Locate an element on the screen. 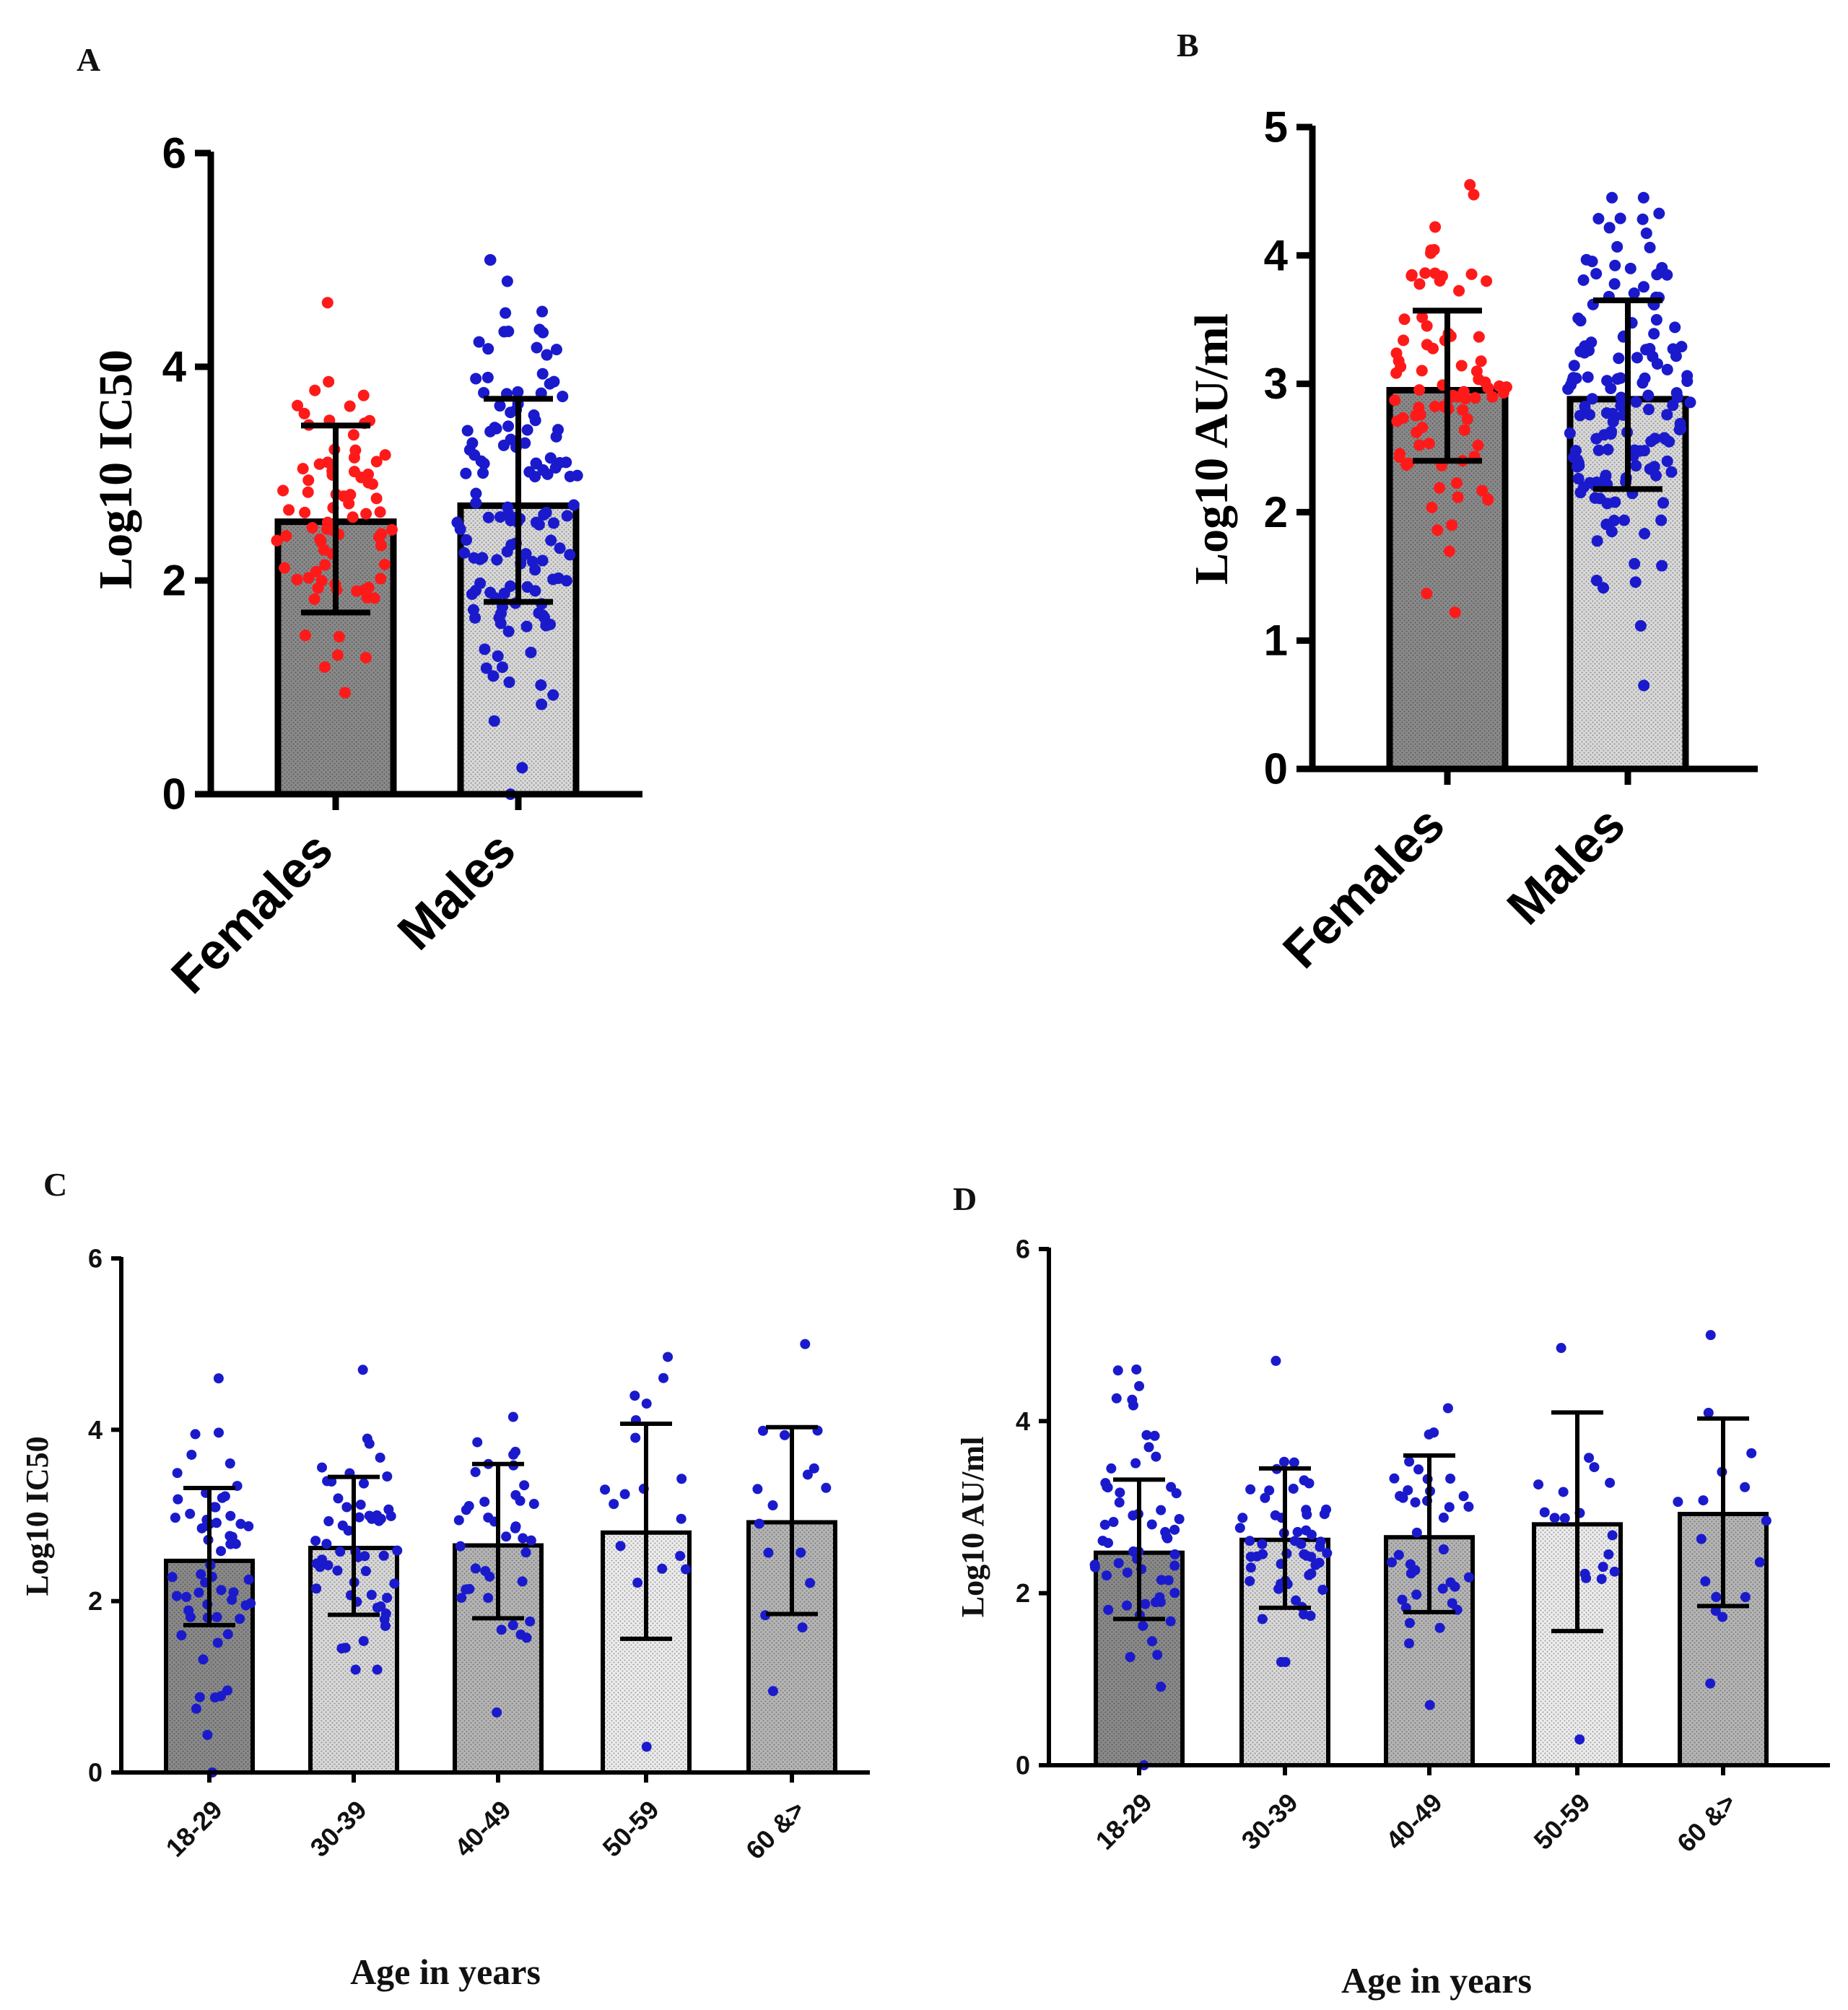 The height and width of the screenshot is (2010, 1848). panel-letter-d: D is located at coordinates (965, 1198).